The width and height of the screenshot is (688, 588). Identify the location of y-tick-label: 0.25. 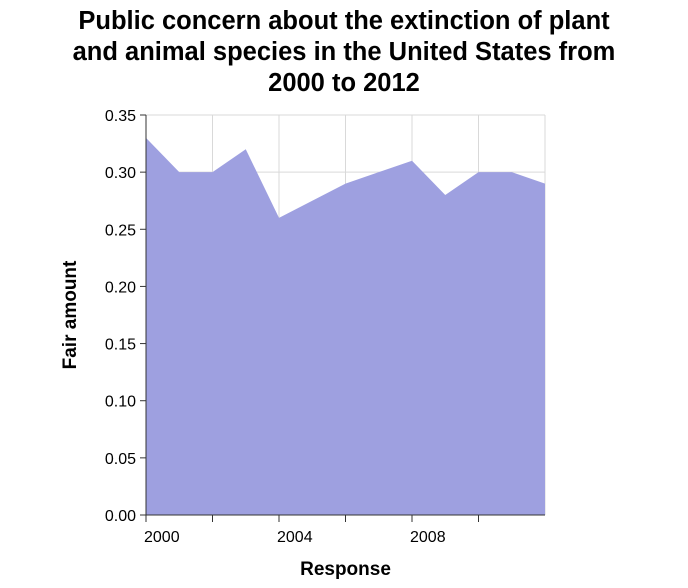
(120, 230).